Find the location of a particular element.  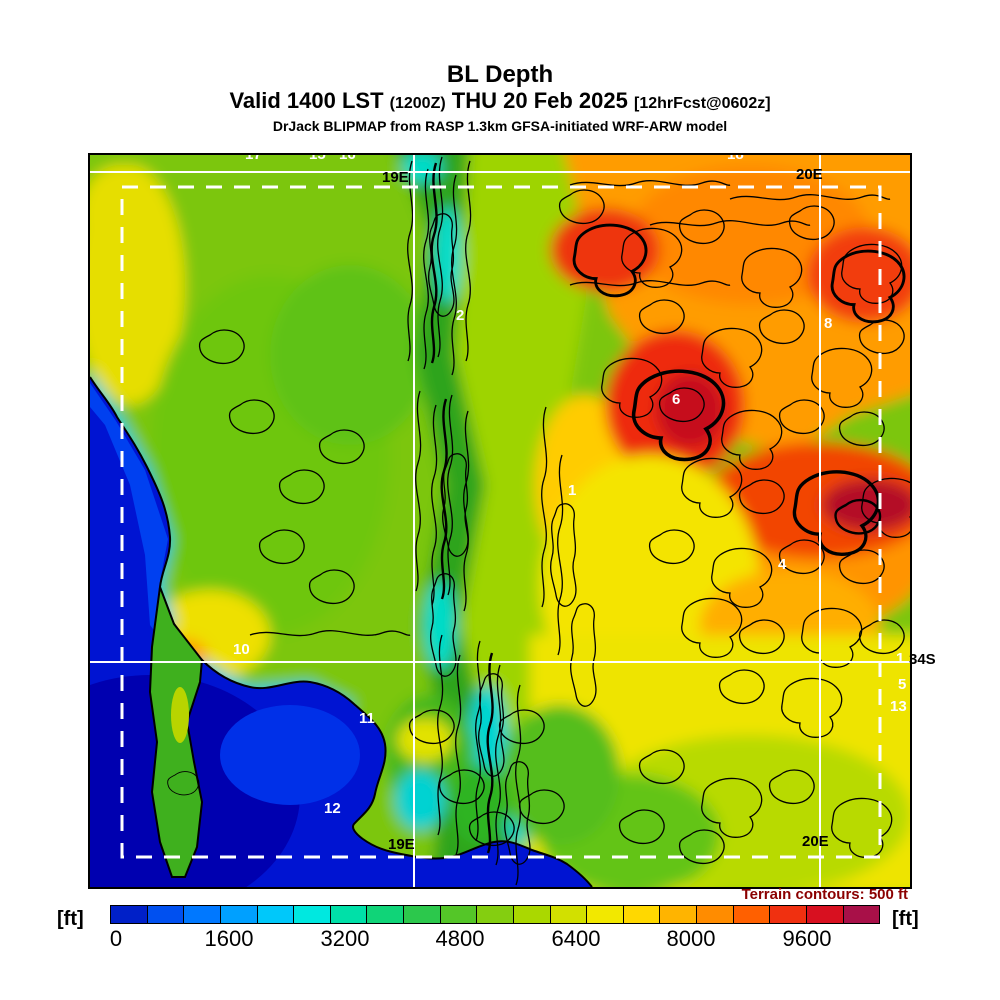

colorbar-tick-4800: 4800 is located at coordinates (460, 938).